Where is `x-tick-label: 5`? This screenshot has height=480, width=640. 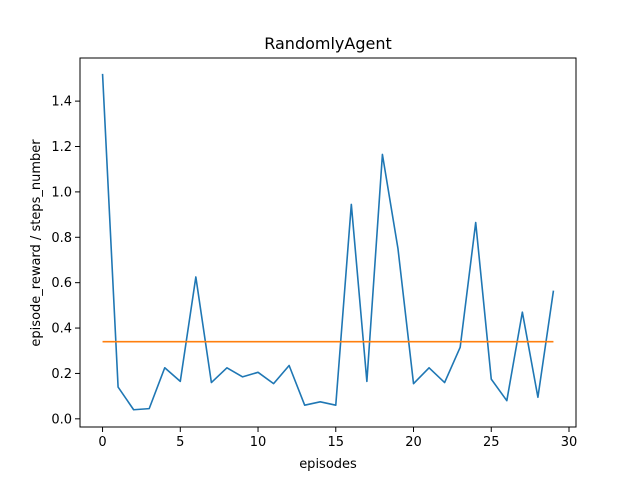
x-tick-label: 5 is located at coordinates (180, 442).